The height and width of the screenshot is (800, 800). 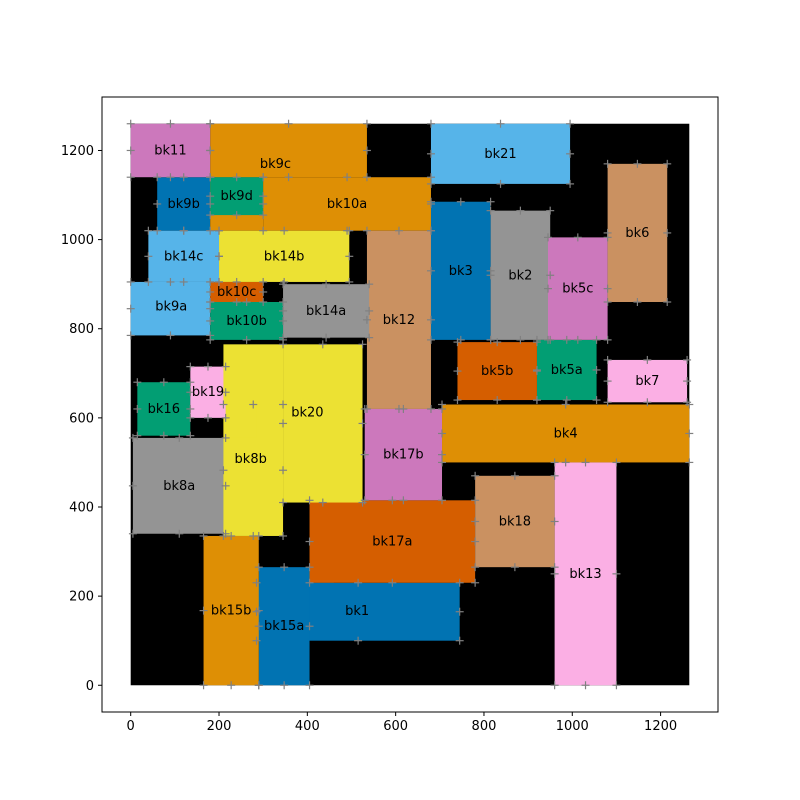 What do you see at coordinates (326, 311) in the screenshot?
I see `block-bk14a` at bounding box center [326, 311].